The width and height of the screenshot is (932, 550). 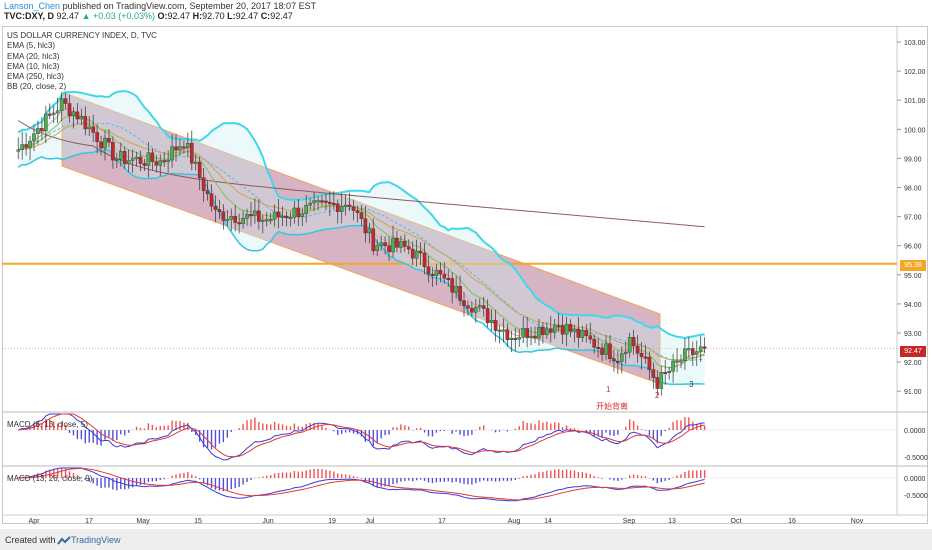 What do you see at coordinates (915, 72) in the screenshot?
I see `price-tick-label: 102.00` at bounding box center [915, 72].